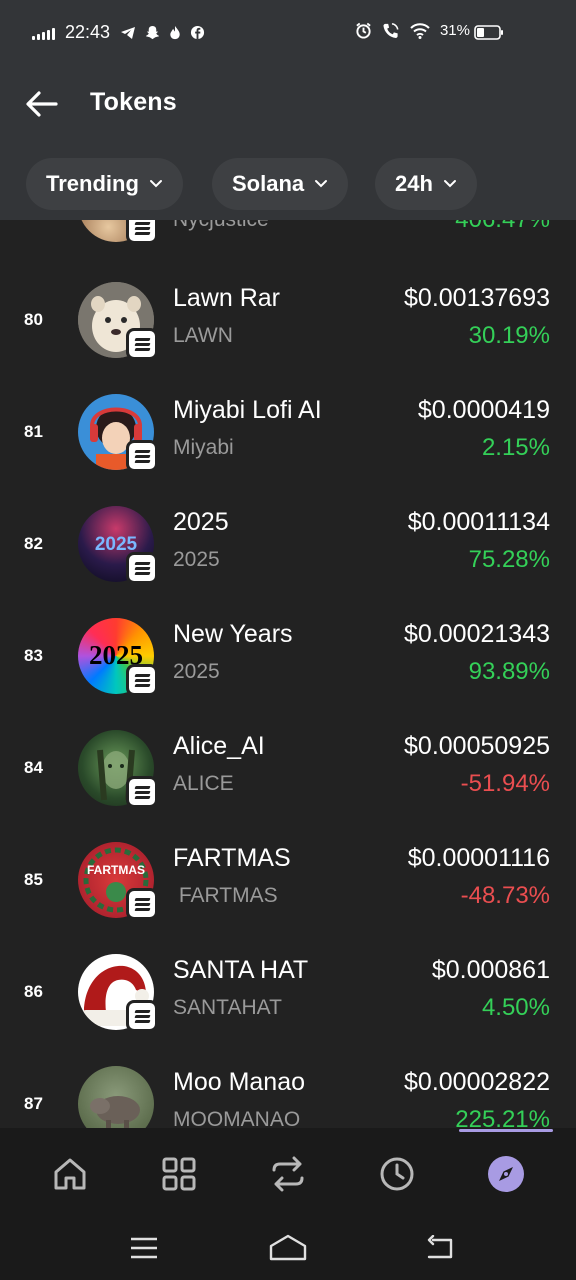  What do you see at coordinates (288, 32) in the screenshot?
I see `status-bar: 22:43 31%` at bounding box center [288, 32].